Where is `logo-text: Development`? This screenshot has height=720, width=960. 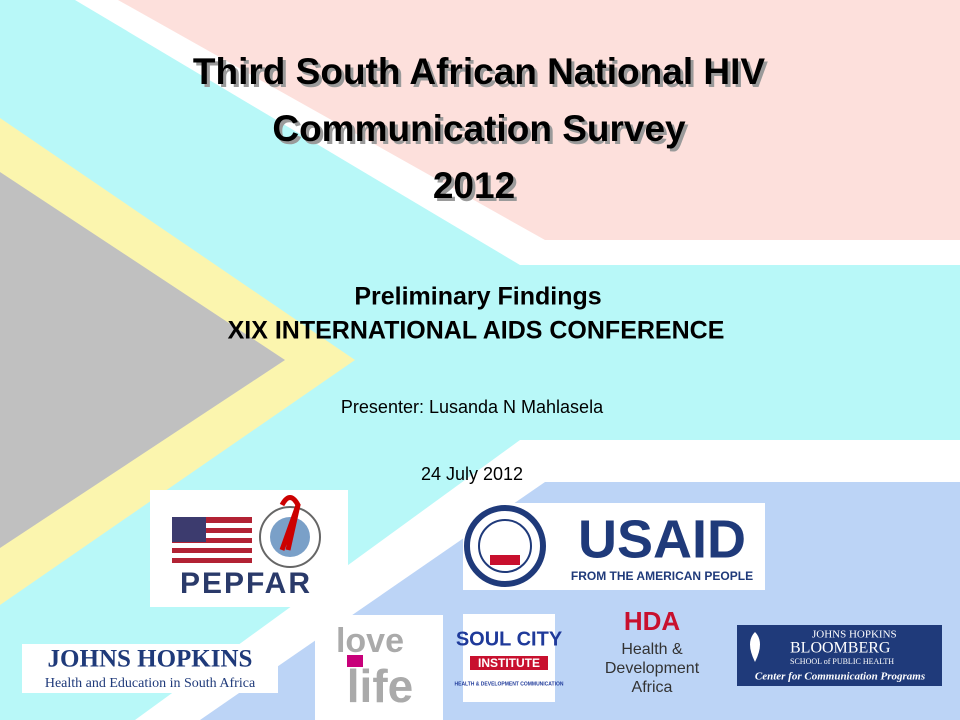
logo-text: Development is located at coordinates (652, 668).